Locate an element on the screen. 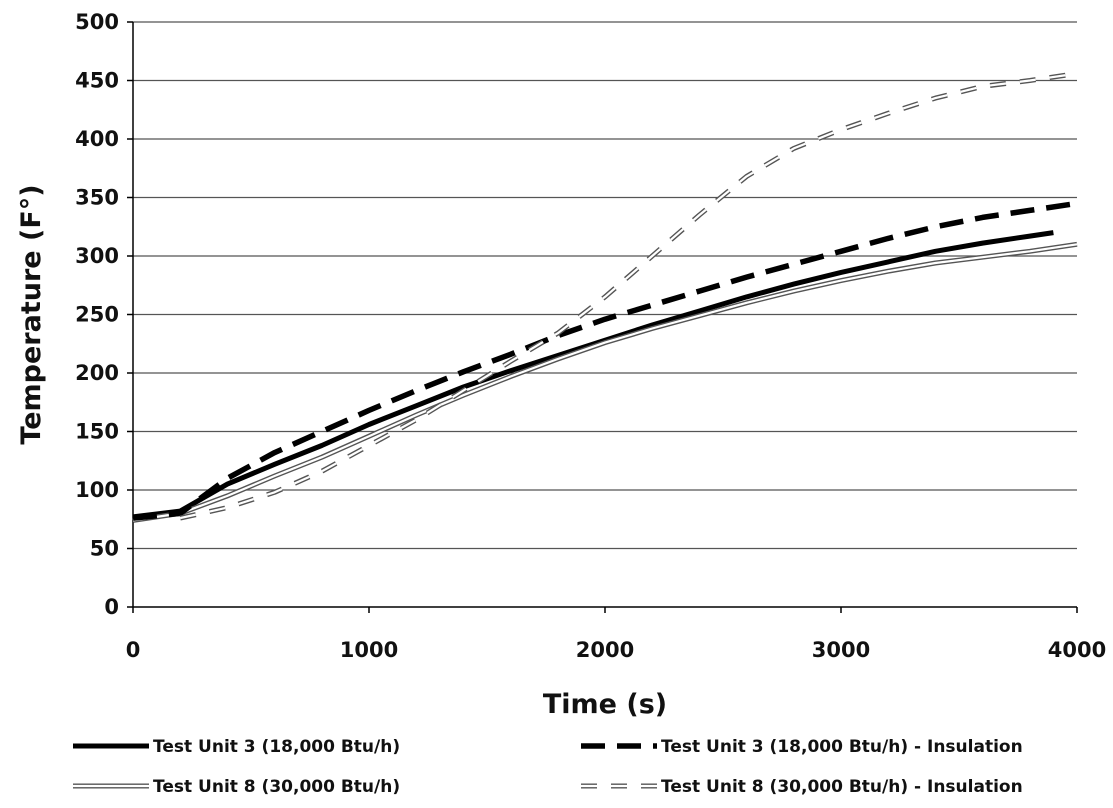 This screenshot has height=808, width=1113. legend-item-4: Test Unit 8 (30,000 Btu/h) - Insulation is located at coordinates (802, 787).